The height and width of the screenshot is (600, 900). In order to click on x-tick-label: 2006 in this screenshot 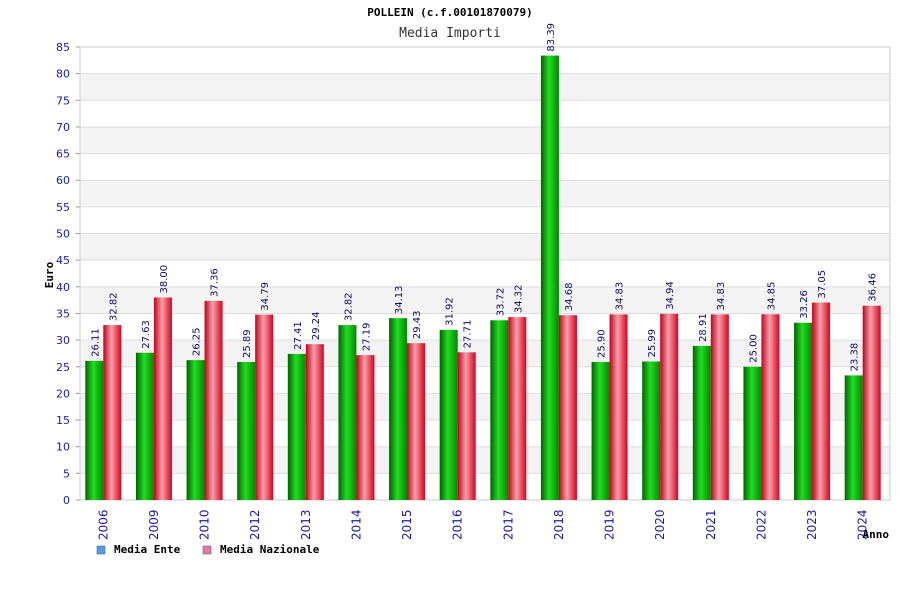, I will do `click(103, 524)`.